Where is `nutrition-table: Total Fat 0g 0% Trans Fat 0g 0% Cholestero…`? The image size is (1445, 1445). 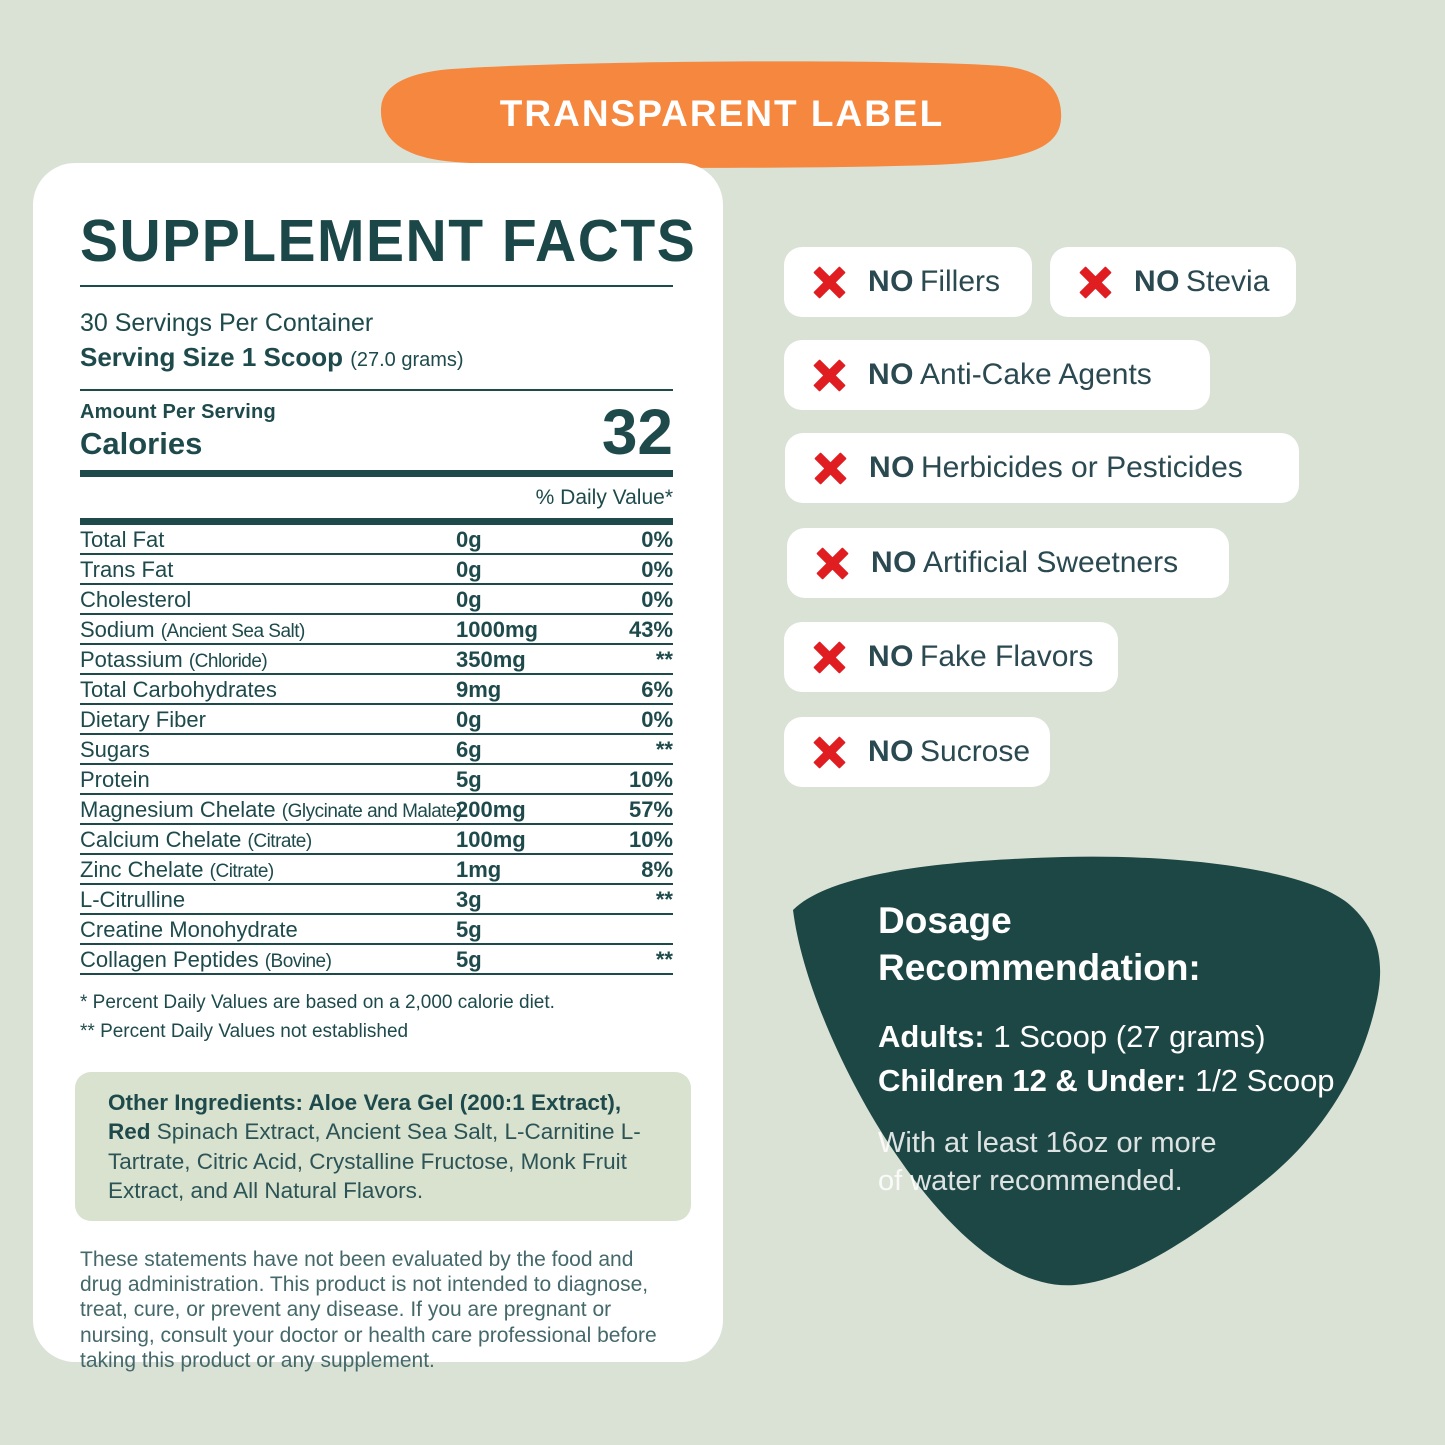 nutrition-table: Total Fat 0g 0% Trans Fat 0g 0% Cholestero… is located at coordinates (376, 750).